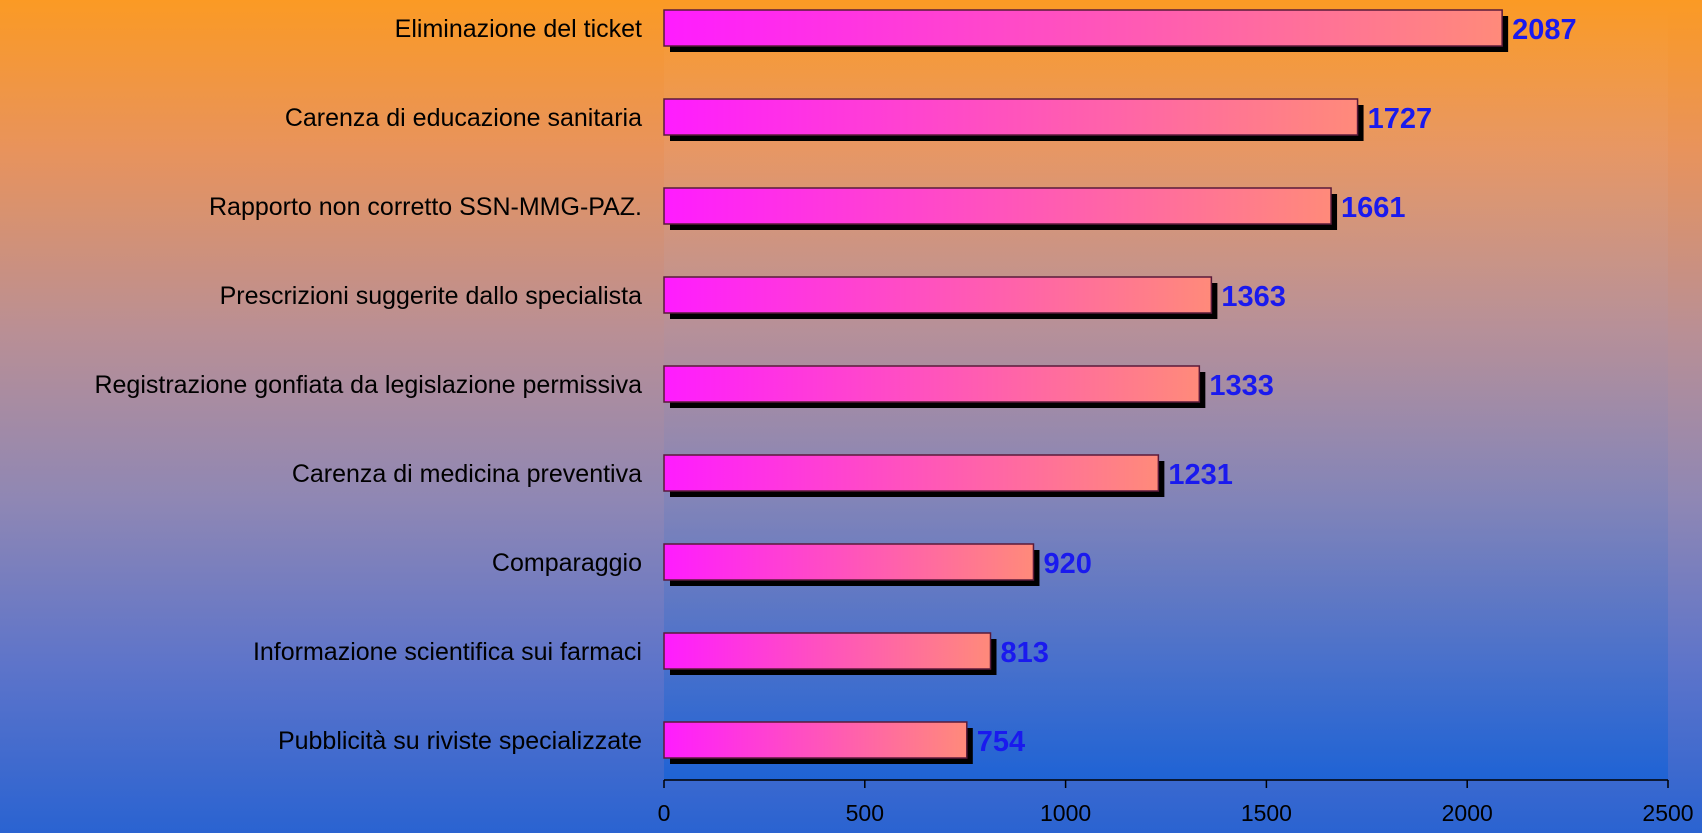 Image resolution: width=1702 pixels, height=833 pixels. Describe the element at coordinates (1373, 208) in the screenshot. I see `data-label: 1661` at that location.